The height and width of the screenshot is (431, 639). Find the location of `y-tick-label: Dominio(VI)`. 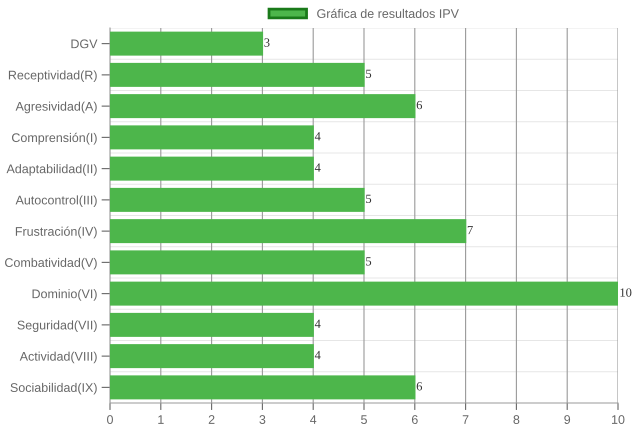

y-tick-label: Dominio(VI) is located at coordinates (64, 295).